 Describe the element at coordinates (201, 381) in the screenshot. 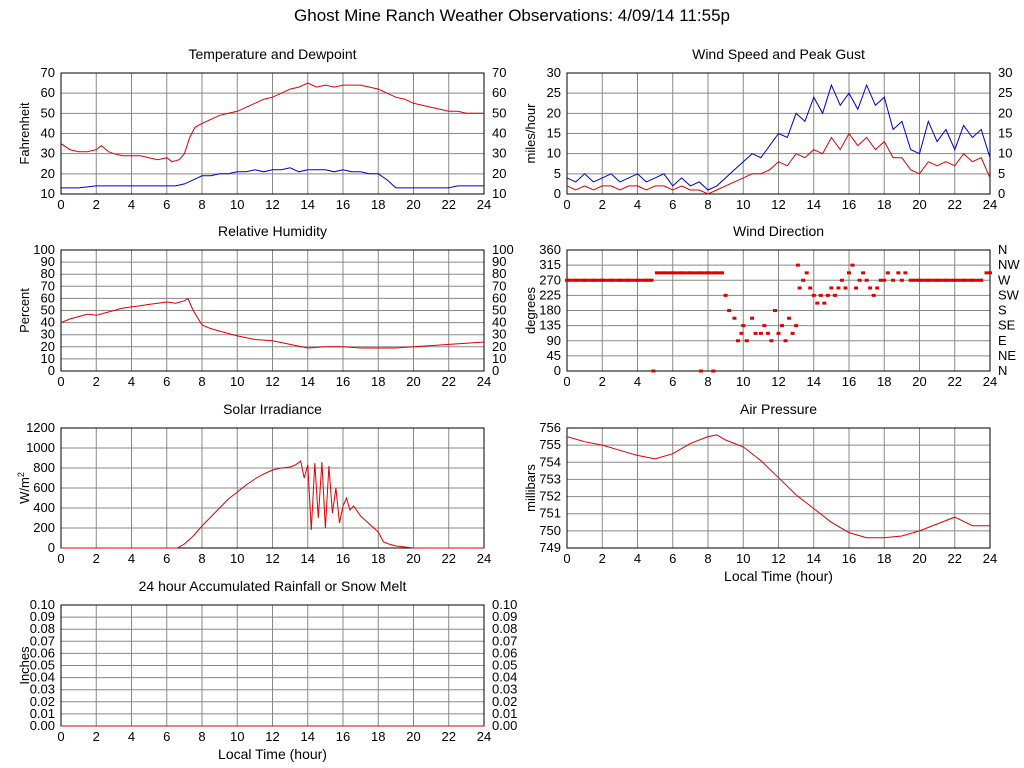

I see `rh-x-tick-label: 8` at that location.